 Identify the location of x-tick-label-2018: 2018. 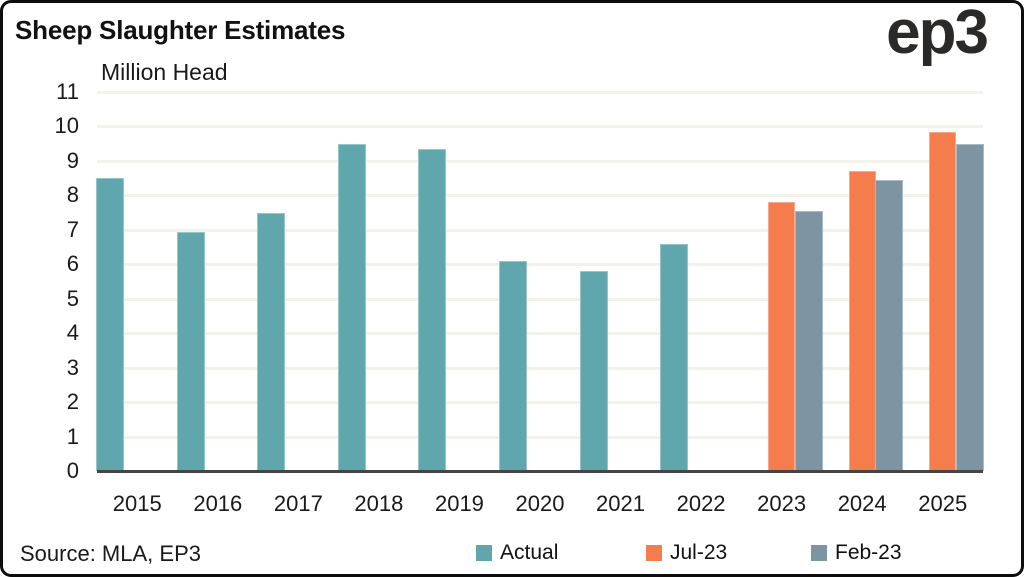
(379, 503).